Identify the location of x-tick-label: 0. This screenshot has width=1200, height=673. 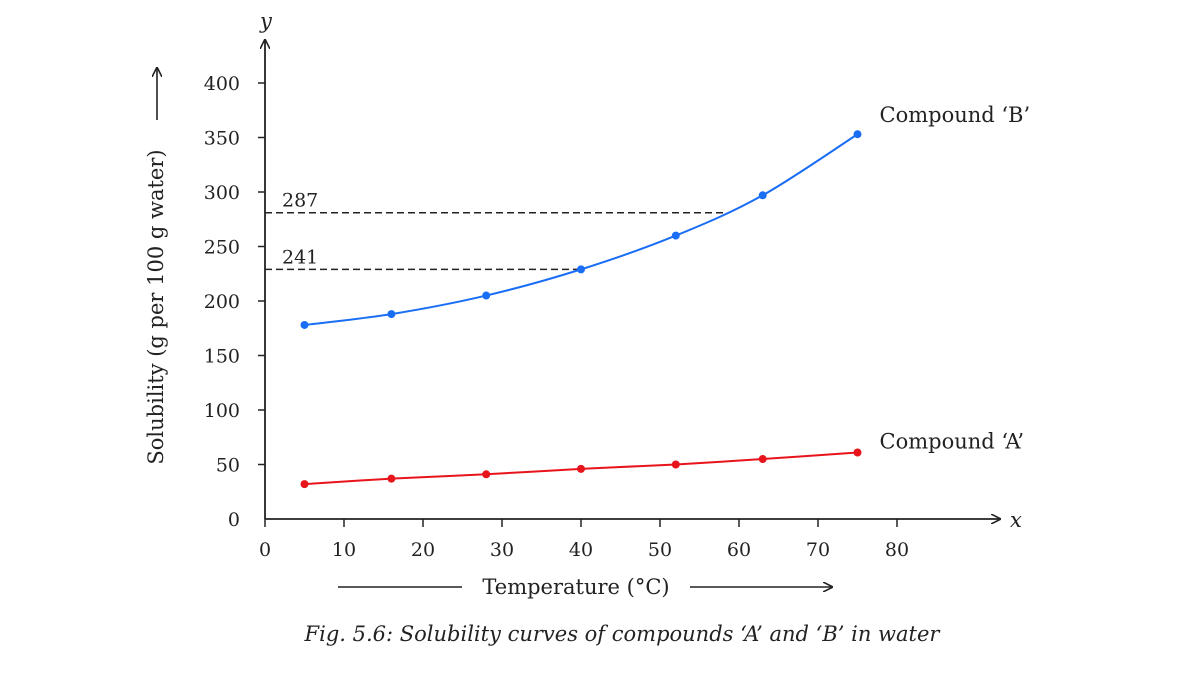
(265, 550).